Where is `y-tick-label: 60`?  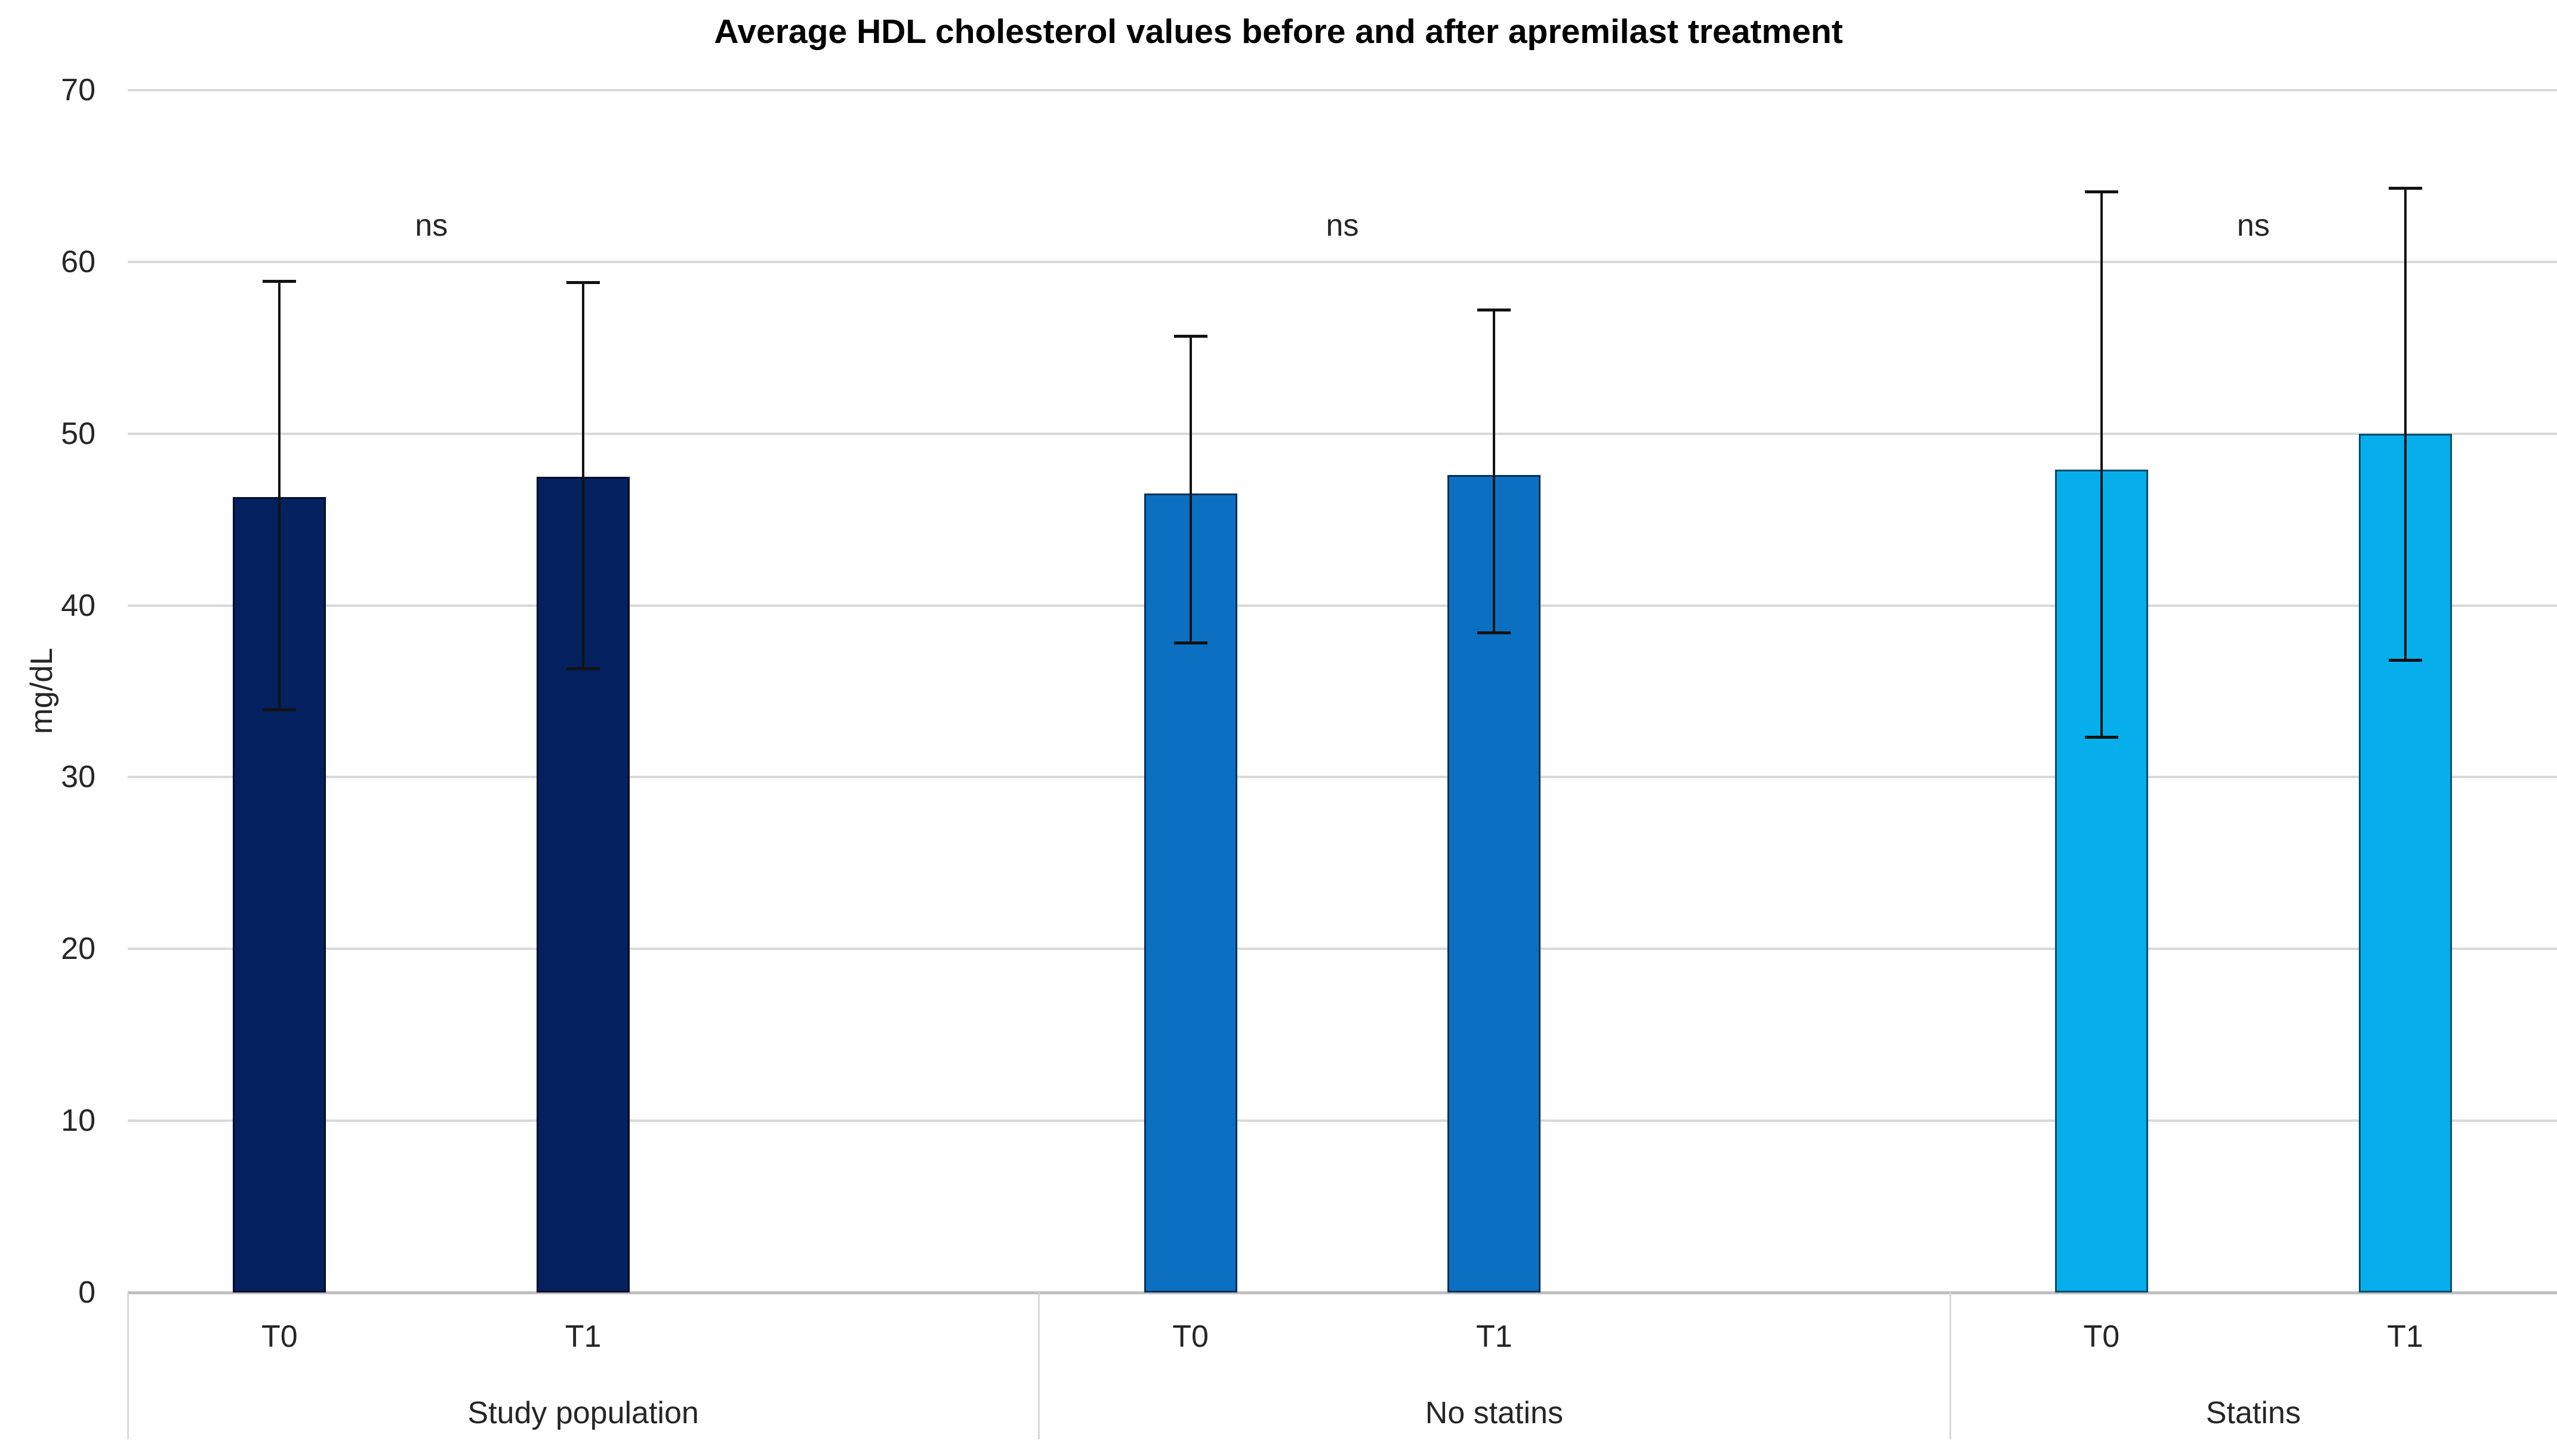
y-tick-label: 60 is located at coordinates (78, 262).